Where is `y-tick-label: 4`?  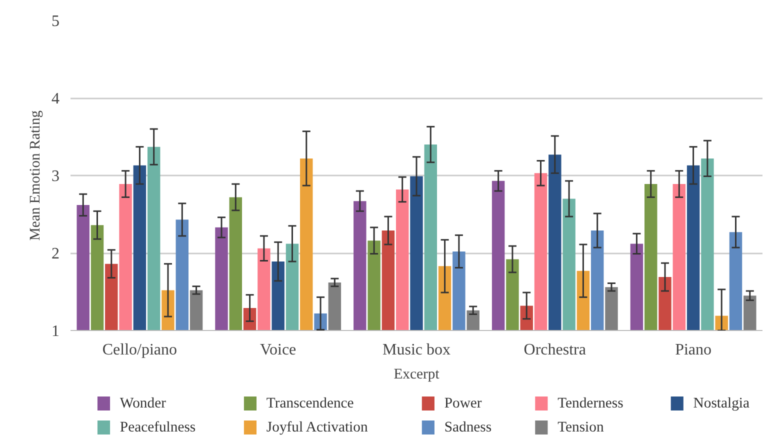
y-tick-label: 4 is located at coordinates (56, 99).